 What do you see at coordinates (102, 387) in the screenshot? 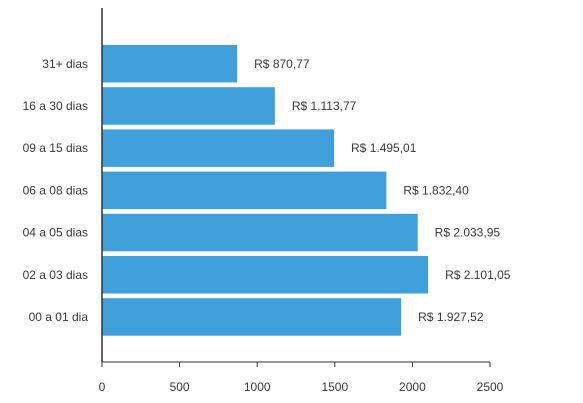
I see `x-tick-label-0: 0` at bounding box center [102, 387].